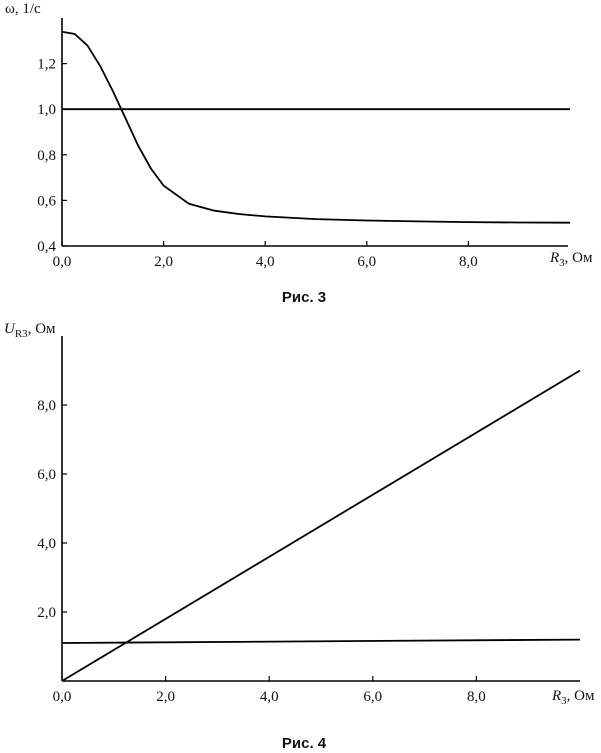 This screenshot has width=601, height=753. What do you see at coordinates (46, 613) in the screenshot?
I see `y-tick-label: 2,0` at bounding box center [46, 613].